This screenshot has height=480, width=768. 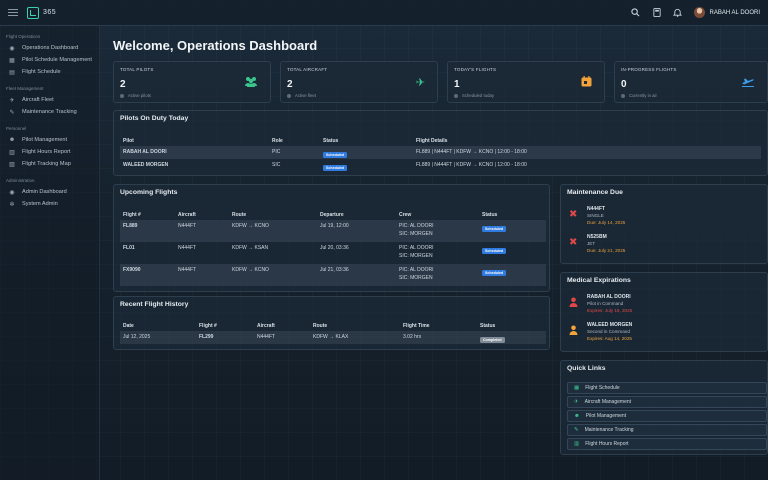 What do you see at coordinates (25, 88) in the screenshot?
I see `sidebar-section-title: Fleet Management` at bounding box center [25, 88].